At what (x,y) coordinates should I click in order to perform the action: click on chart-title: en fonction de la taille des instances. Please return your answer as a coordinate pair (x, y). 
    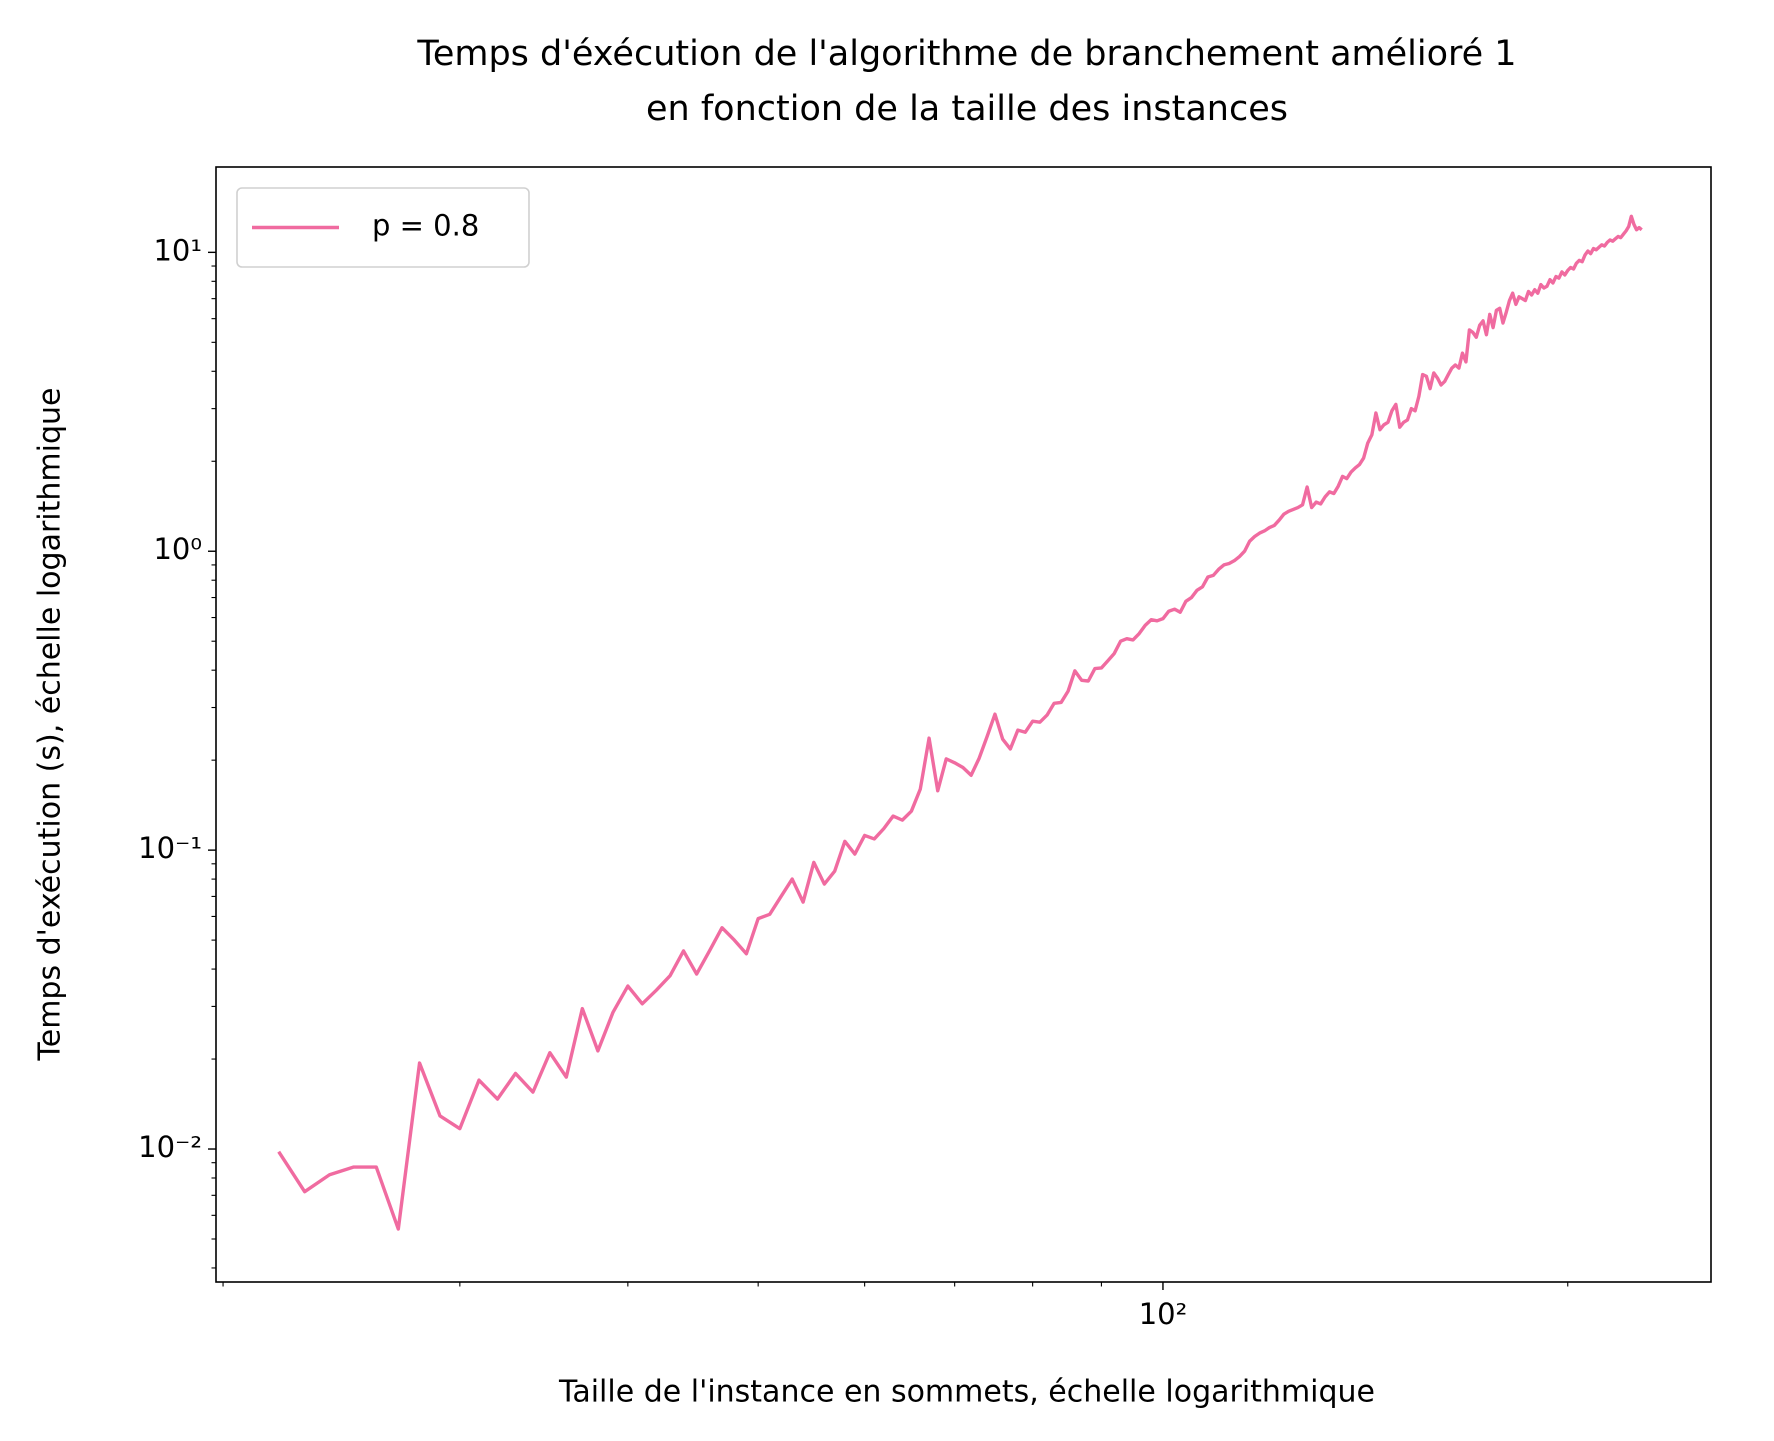
    Looking at the image, I should click on (967, 109).